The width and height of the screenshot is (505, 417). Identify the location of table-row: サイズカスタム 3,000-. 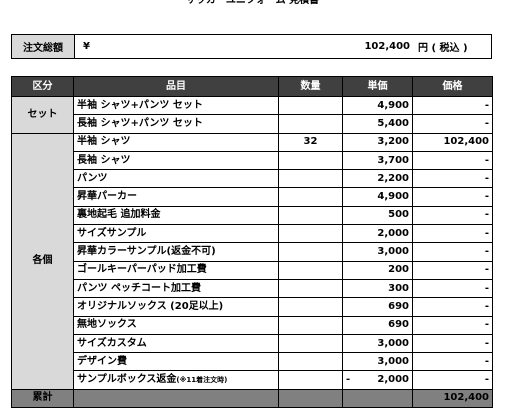
(252, 343).